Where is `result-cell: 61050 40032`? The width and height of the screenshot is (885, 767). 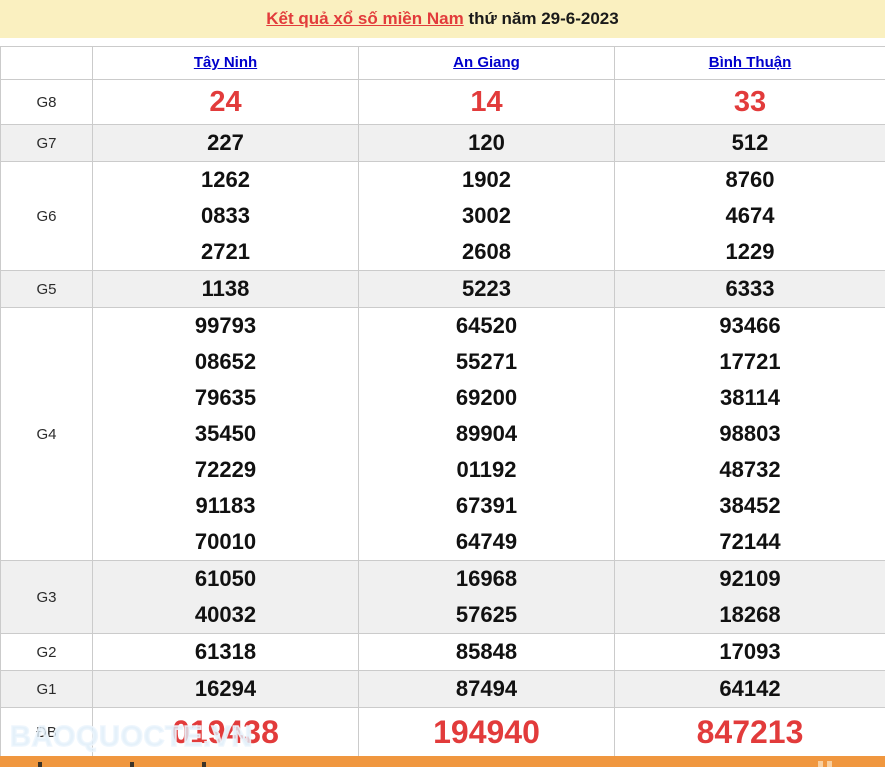 result-cell: 61050 40032 is located at coordinates (225, 597).